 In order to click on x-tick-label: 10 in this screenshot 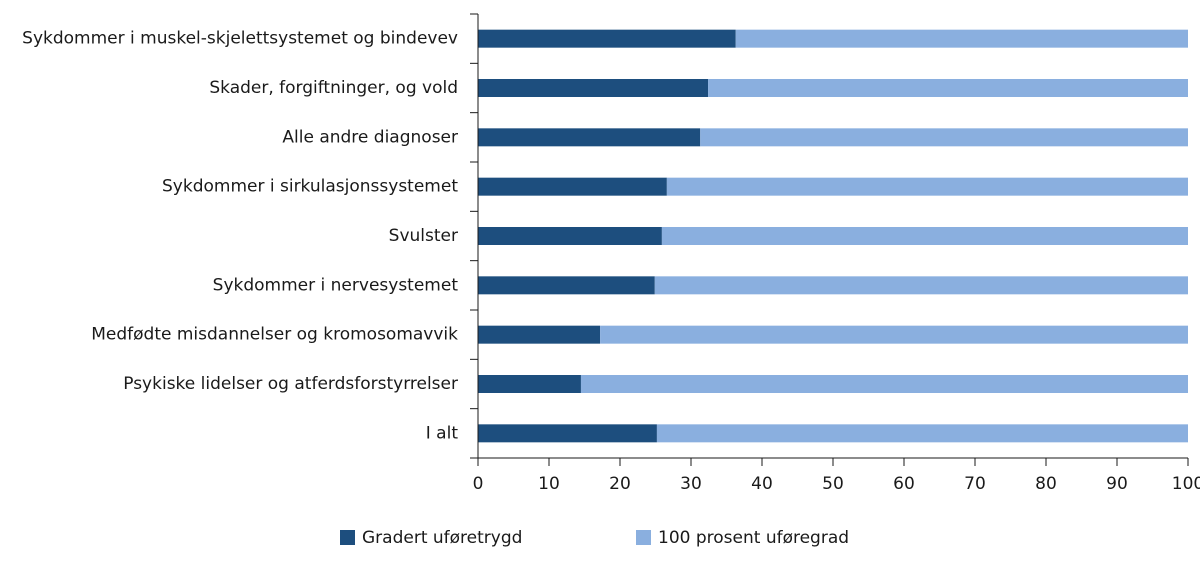, I will do `click(549, 484)`.